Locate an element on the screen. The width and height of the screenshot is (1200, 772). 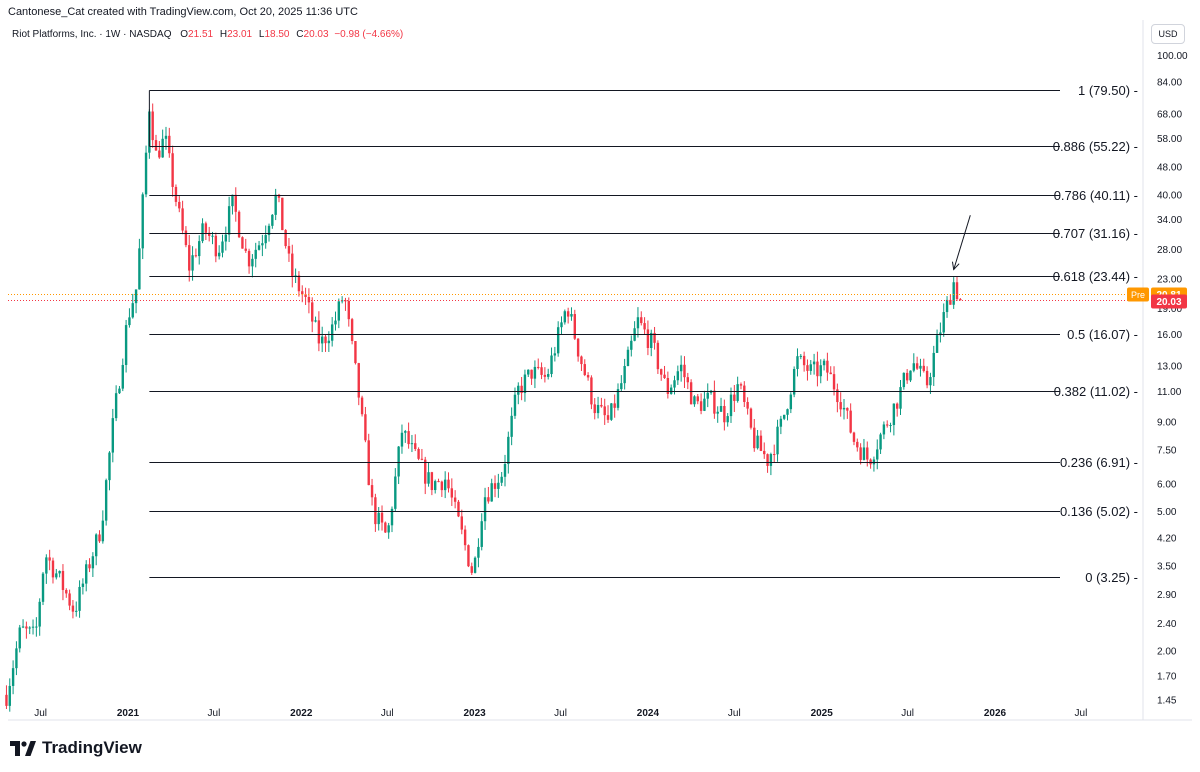
open-label: O is located at coordinates (184, 34).